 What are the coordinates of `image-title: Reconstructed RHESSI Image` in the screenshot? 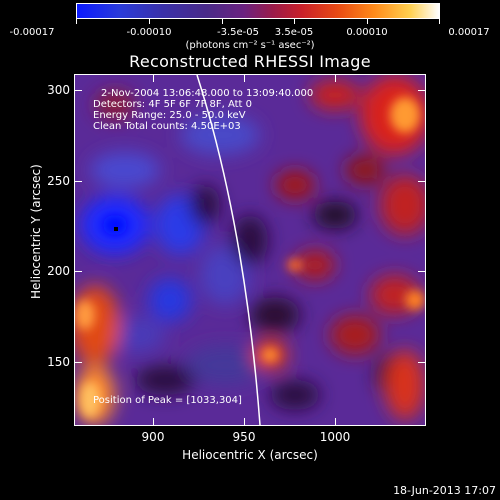 It's located at (250, 61).